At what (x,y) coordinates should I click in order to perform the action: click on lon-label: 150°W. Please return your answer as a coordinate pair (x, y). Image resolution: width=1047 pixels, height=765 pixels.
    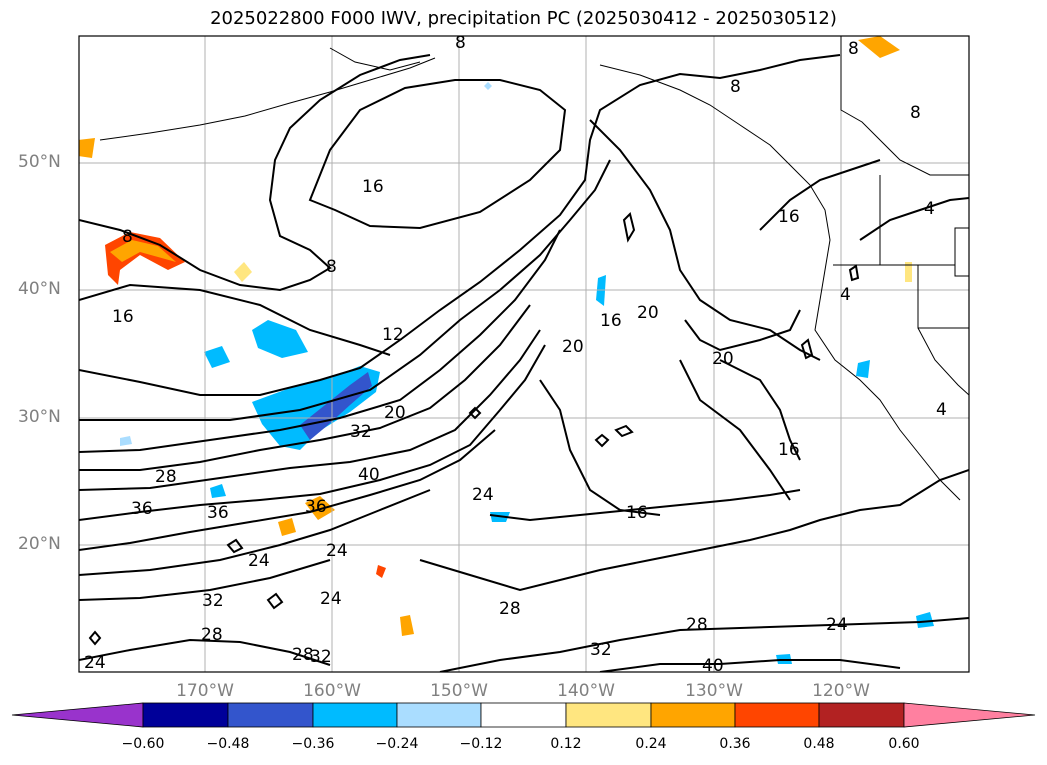
    Looking at the image, I should click on (459, 691).